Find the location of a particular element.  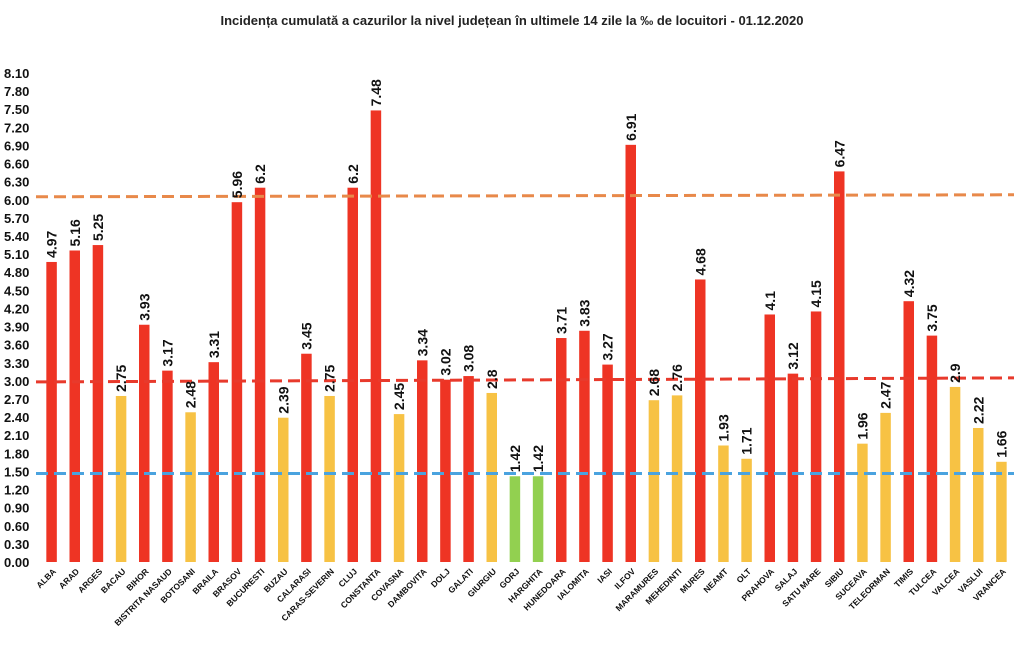

data-label: 2.39 is located at coordinates (283, 399).